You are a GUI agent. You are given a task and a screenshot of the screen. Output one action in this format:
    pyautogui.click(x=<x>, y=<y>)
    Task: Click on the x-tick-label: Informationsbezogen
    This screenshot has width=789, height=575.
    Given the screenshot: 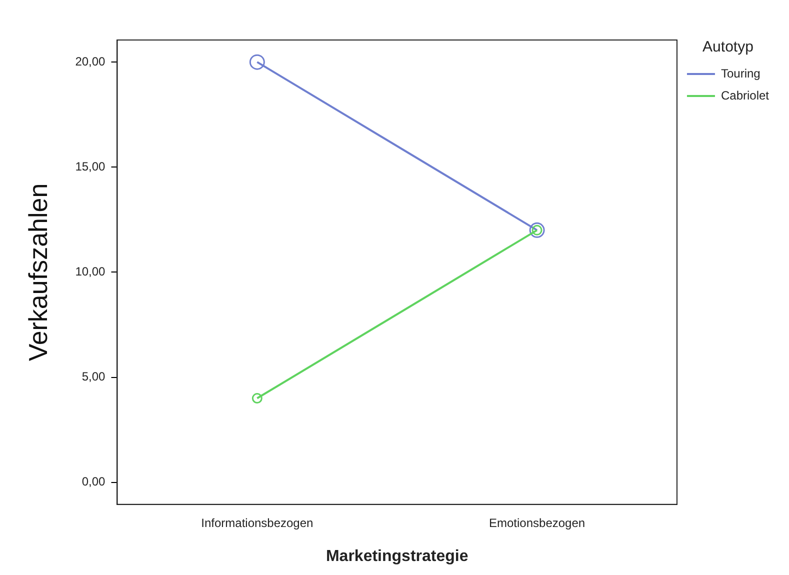 What is the action you would take?
    pyautogui.click(x=257, y=523)
    